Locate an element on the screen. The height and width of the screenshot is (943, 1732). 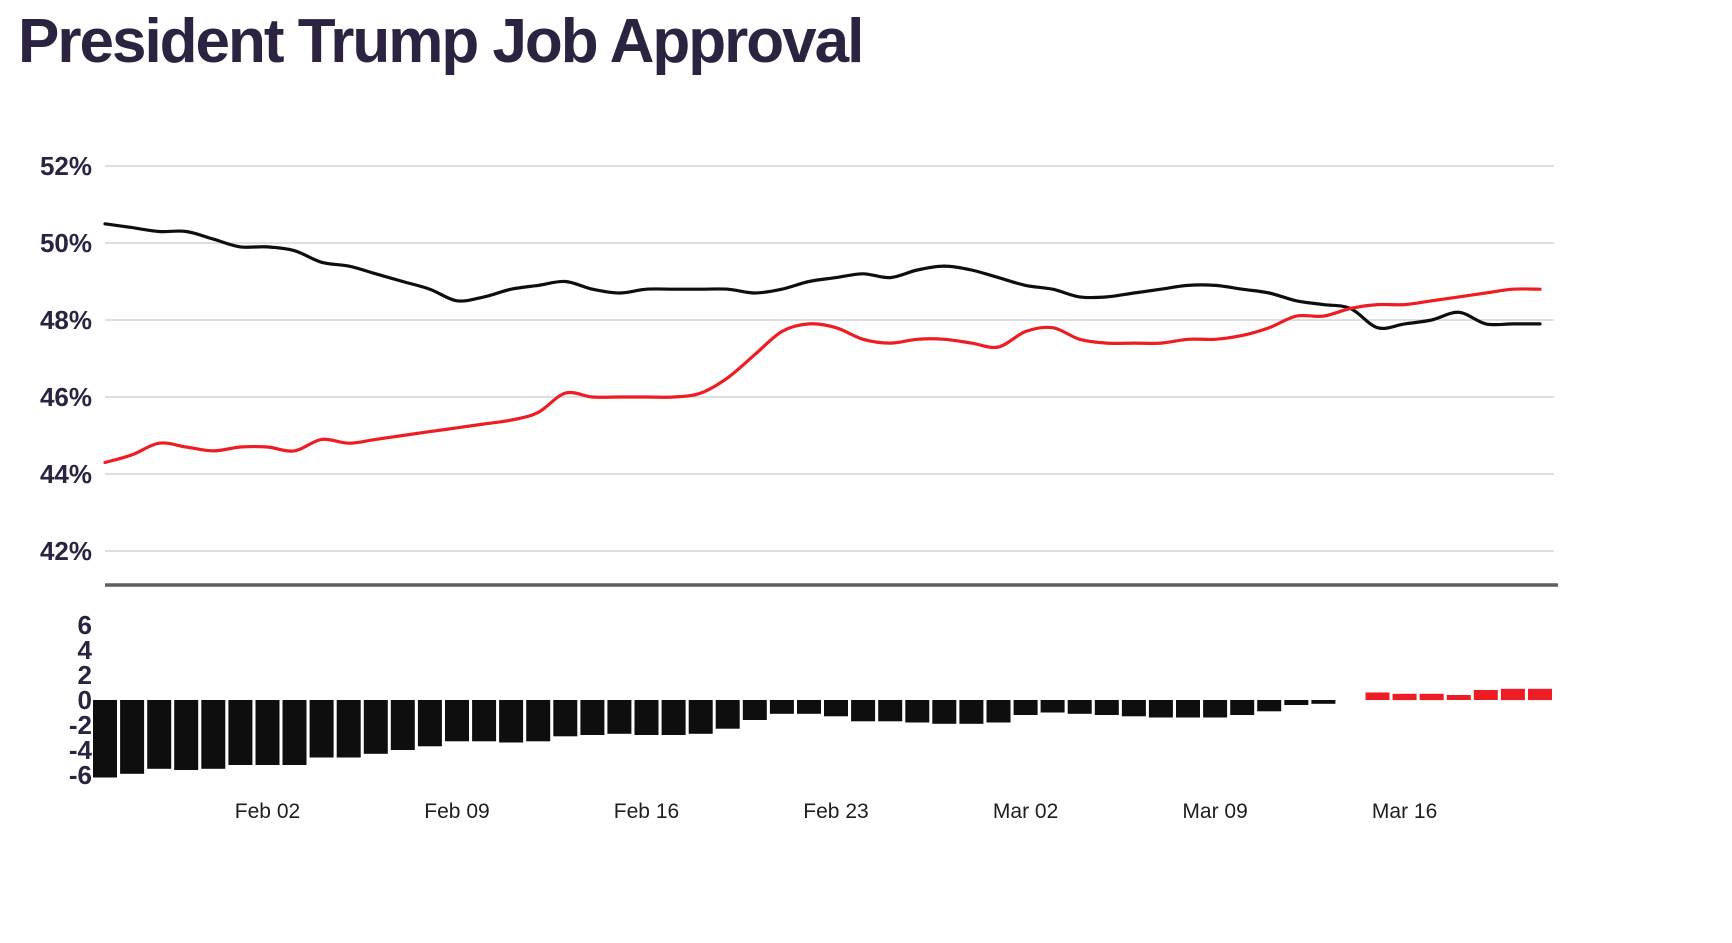
x-tick-label: Mar 02 is located at coordinates (1025, 811).